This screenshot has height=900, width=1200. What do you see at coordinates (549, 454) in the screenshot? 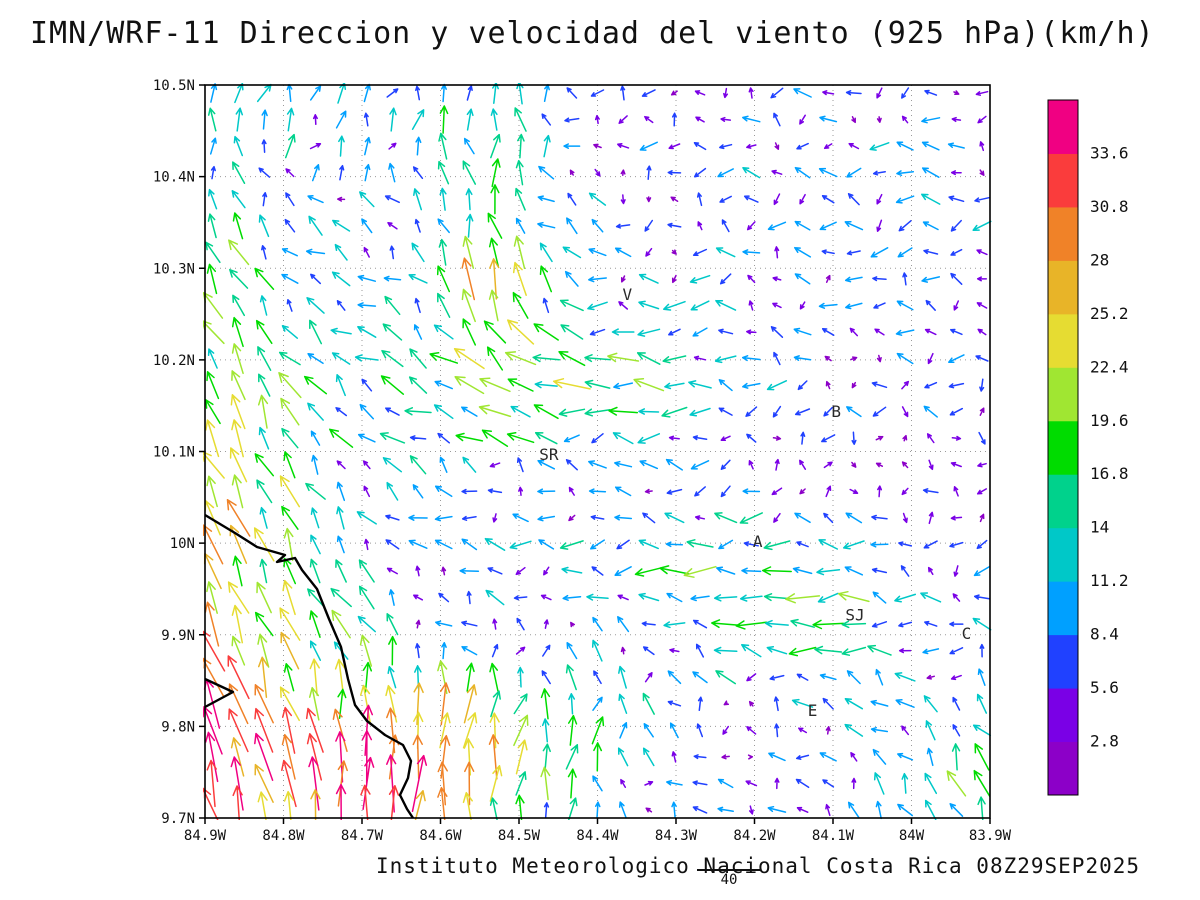
I see `station-label: SR` at bounding box center [549, 454].